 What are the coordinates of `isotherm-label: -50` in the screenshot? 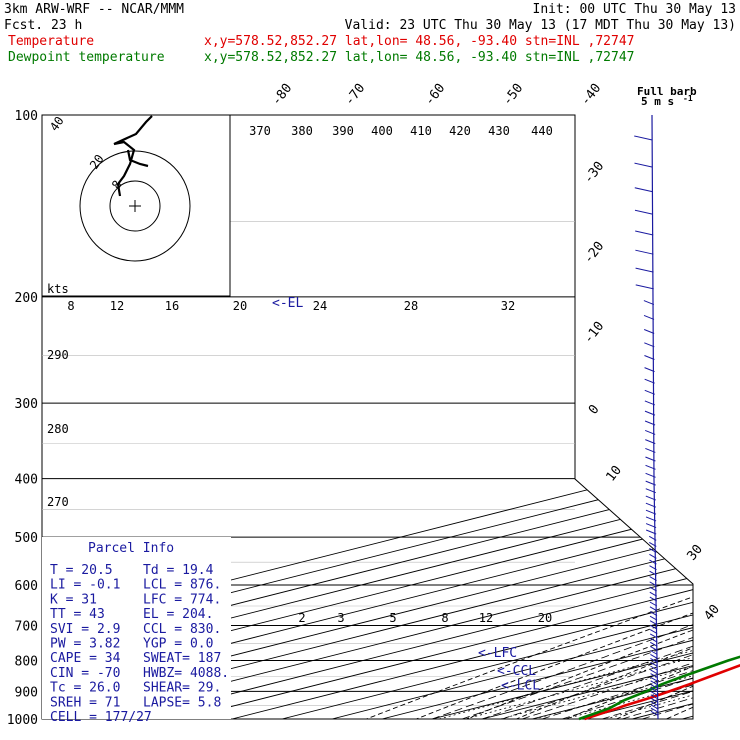 It's located at (513, 95).